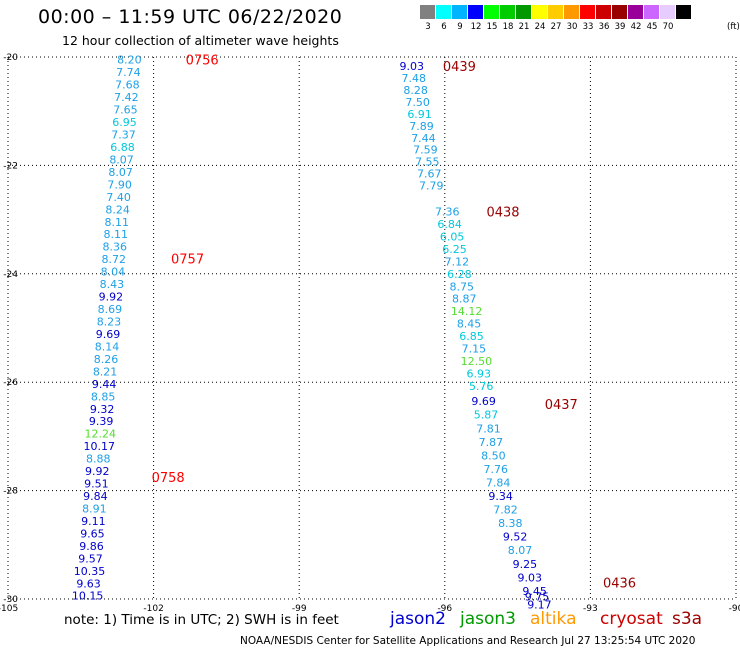 The image size is (740, 650). Describe the element at coordinates (10, 166) in the screenshot. I see `y-tick-label: -22` at that location.